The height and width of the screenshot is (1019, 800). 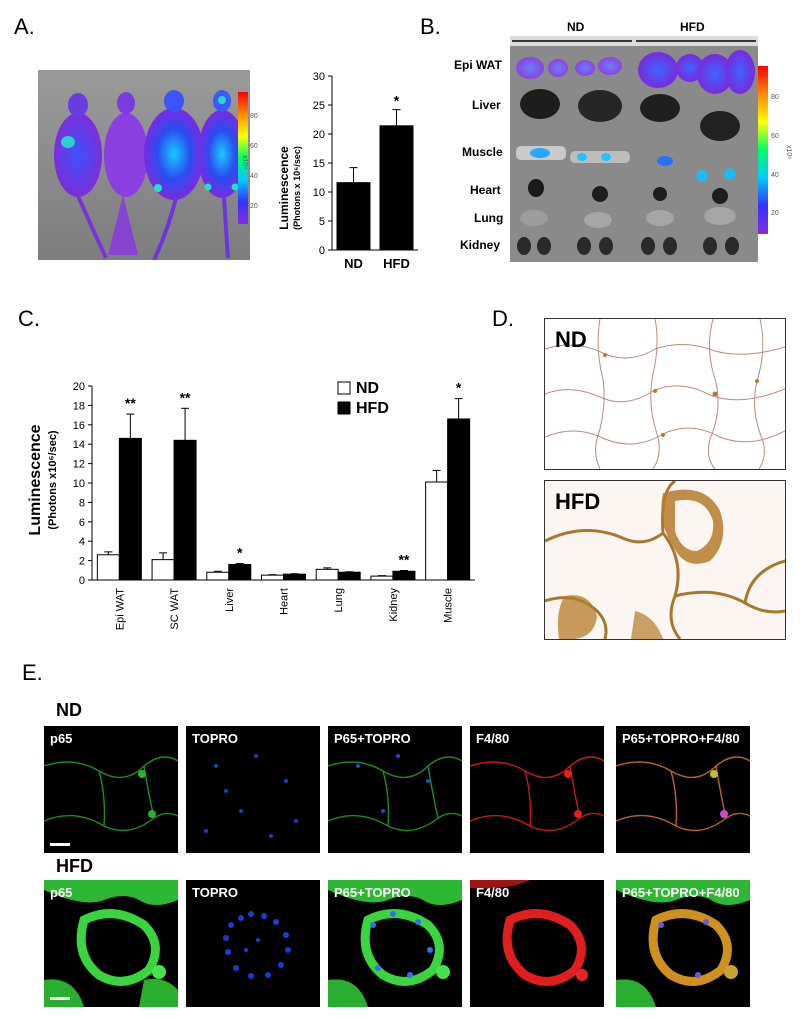 What do you see at coordinates (284, 188) in the screenshot?
I see `chart-a-ylabel: Luminescence` at bounding box center [284, 188].